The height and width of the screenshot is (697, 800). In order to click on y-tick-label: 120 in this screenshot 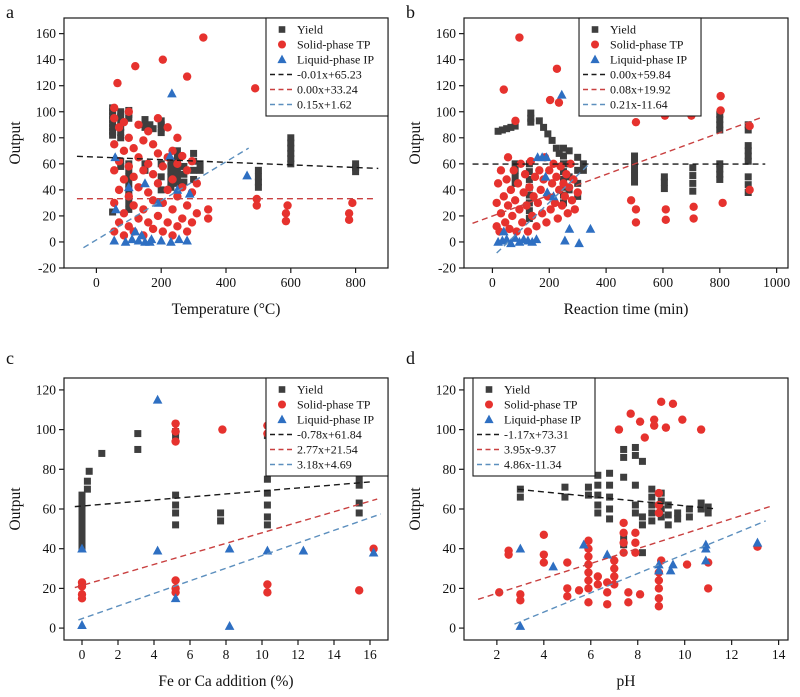, I will do `click(46, 389)`.